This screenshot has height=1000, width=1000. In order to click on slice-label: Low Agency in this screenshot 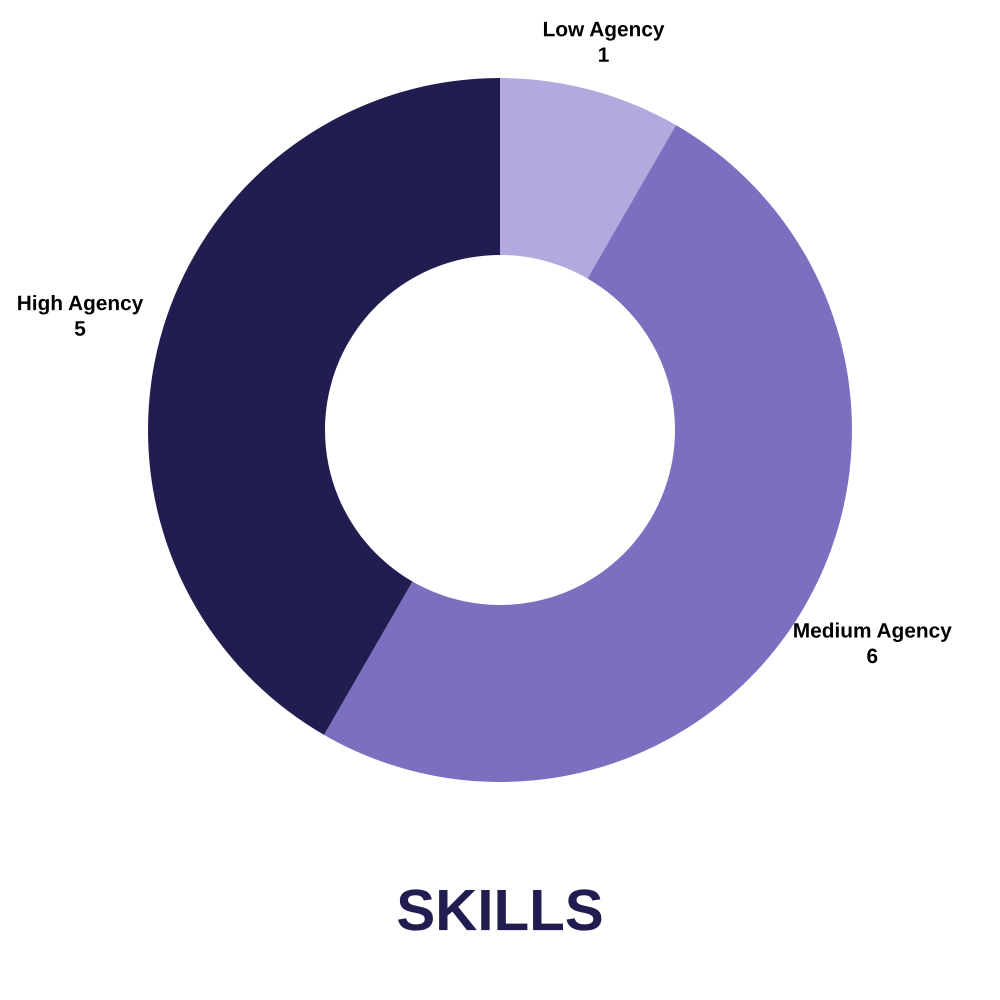, I will do `click(604, 31)`.